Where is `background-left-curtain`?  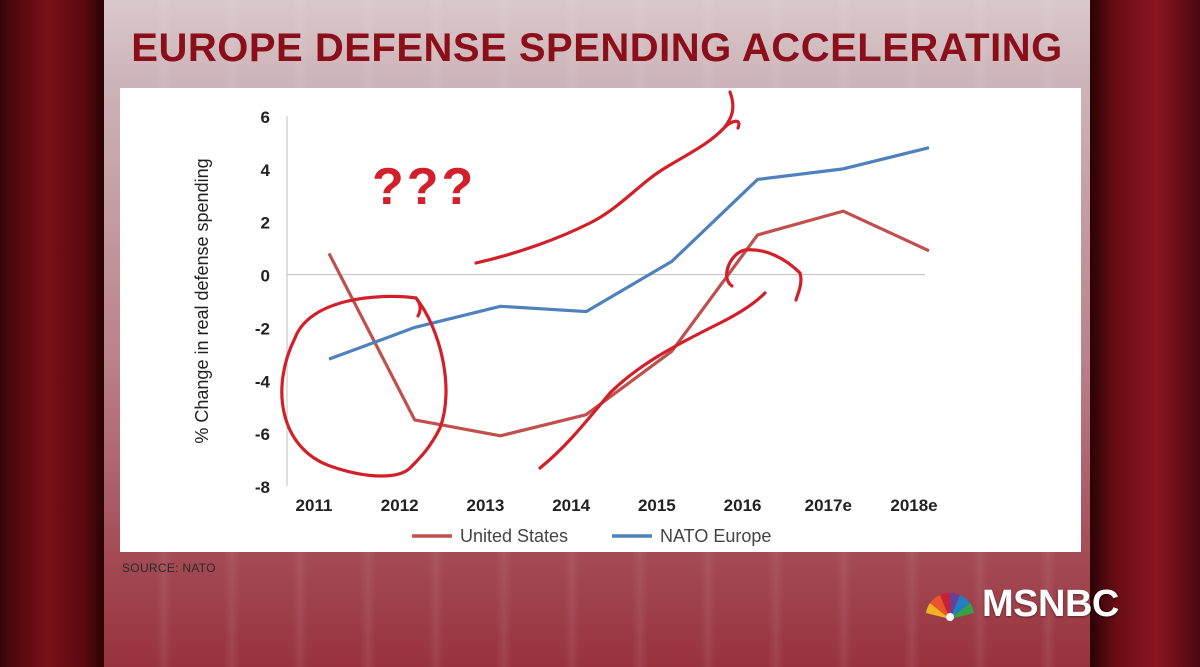 background-left-curtain is located at coordinates (52, 333).